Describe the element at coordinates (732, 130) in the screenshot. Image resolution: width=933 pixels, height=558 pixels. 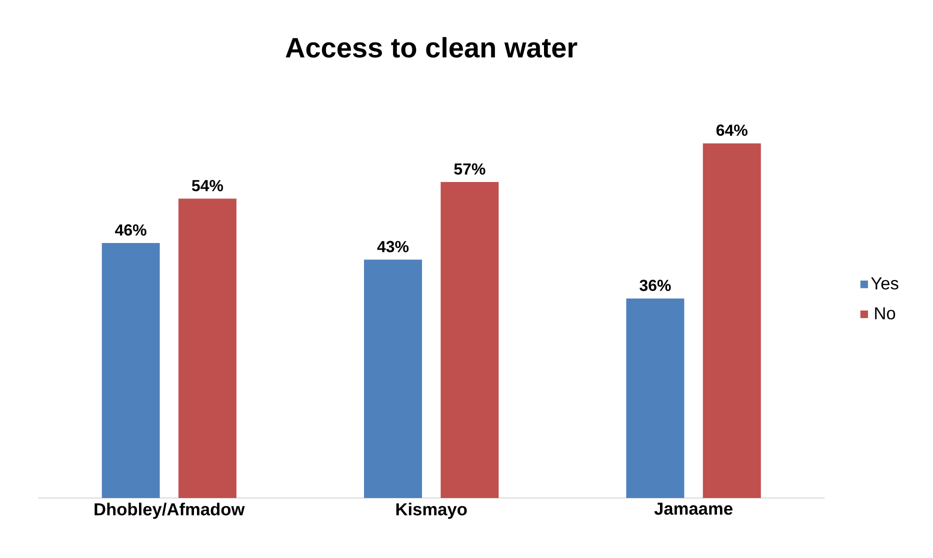
I see `data-label: 64%` at that location.